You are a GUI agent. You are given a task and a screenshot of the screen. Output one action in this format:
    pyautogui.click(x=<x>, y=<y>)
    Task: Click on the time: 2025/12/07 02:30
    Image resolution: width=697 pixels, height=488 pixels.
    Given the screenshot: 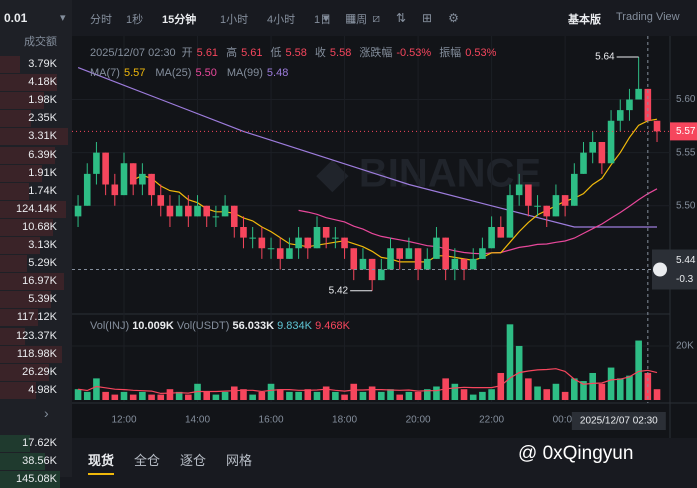 What is the action you would take?
    pyautogui.click(x=133, y=53)
    